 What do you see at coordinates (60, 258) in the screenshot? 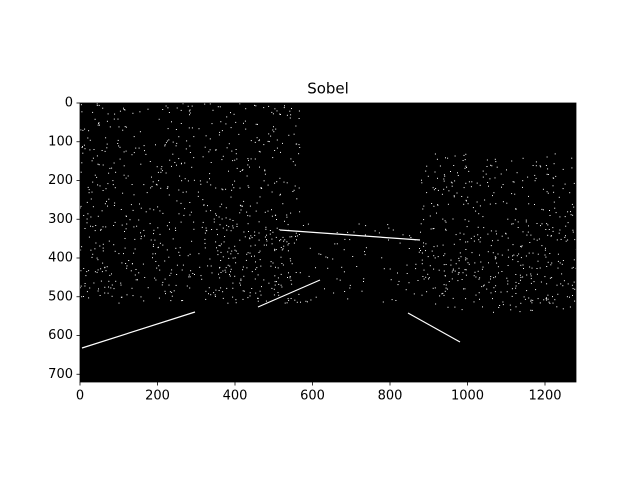
I see `y-tick-label: 400` at bounding box center [60, 258].